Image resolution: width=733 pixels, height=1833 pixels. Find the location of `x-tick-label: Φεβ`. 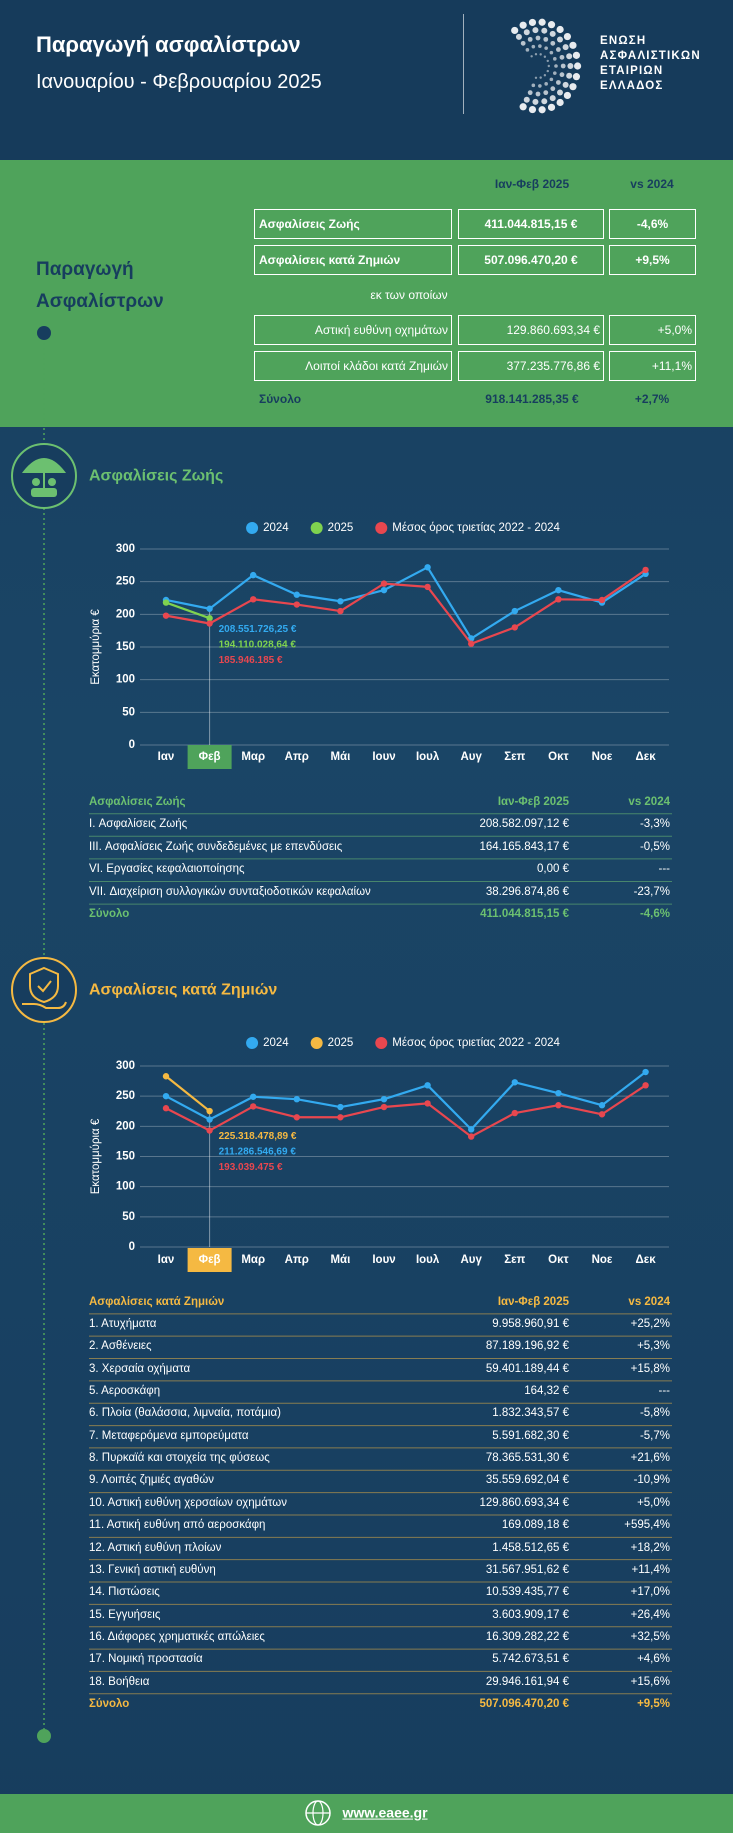

x-tick-label: Φεβ is located at coordinates (210, 757).